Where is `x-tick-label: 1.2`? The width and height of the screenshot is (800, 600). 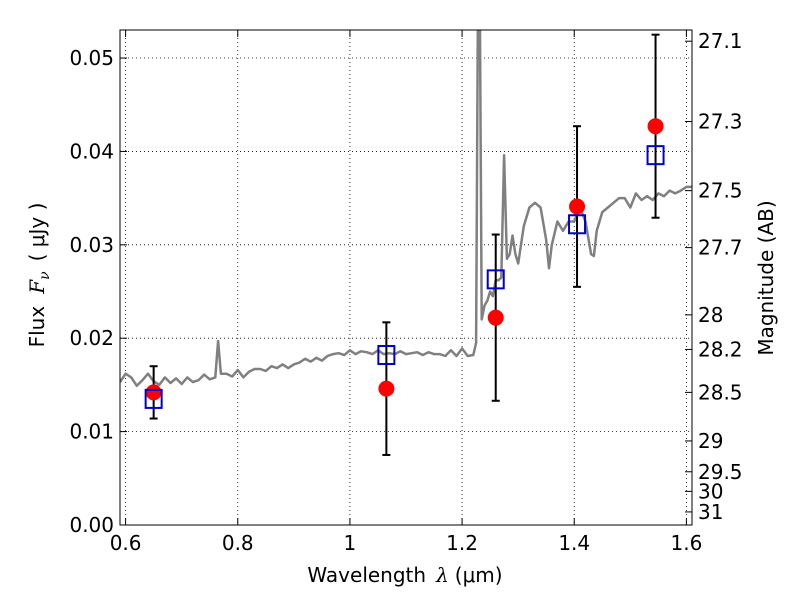
x-tick-label: 1.2 is located at coordinates (462, 543).